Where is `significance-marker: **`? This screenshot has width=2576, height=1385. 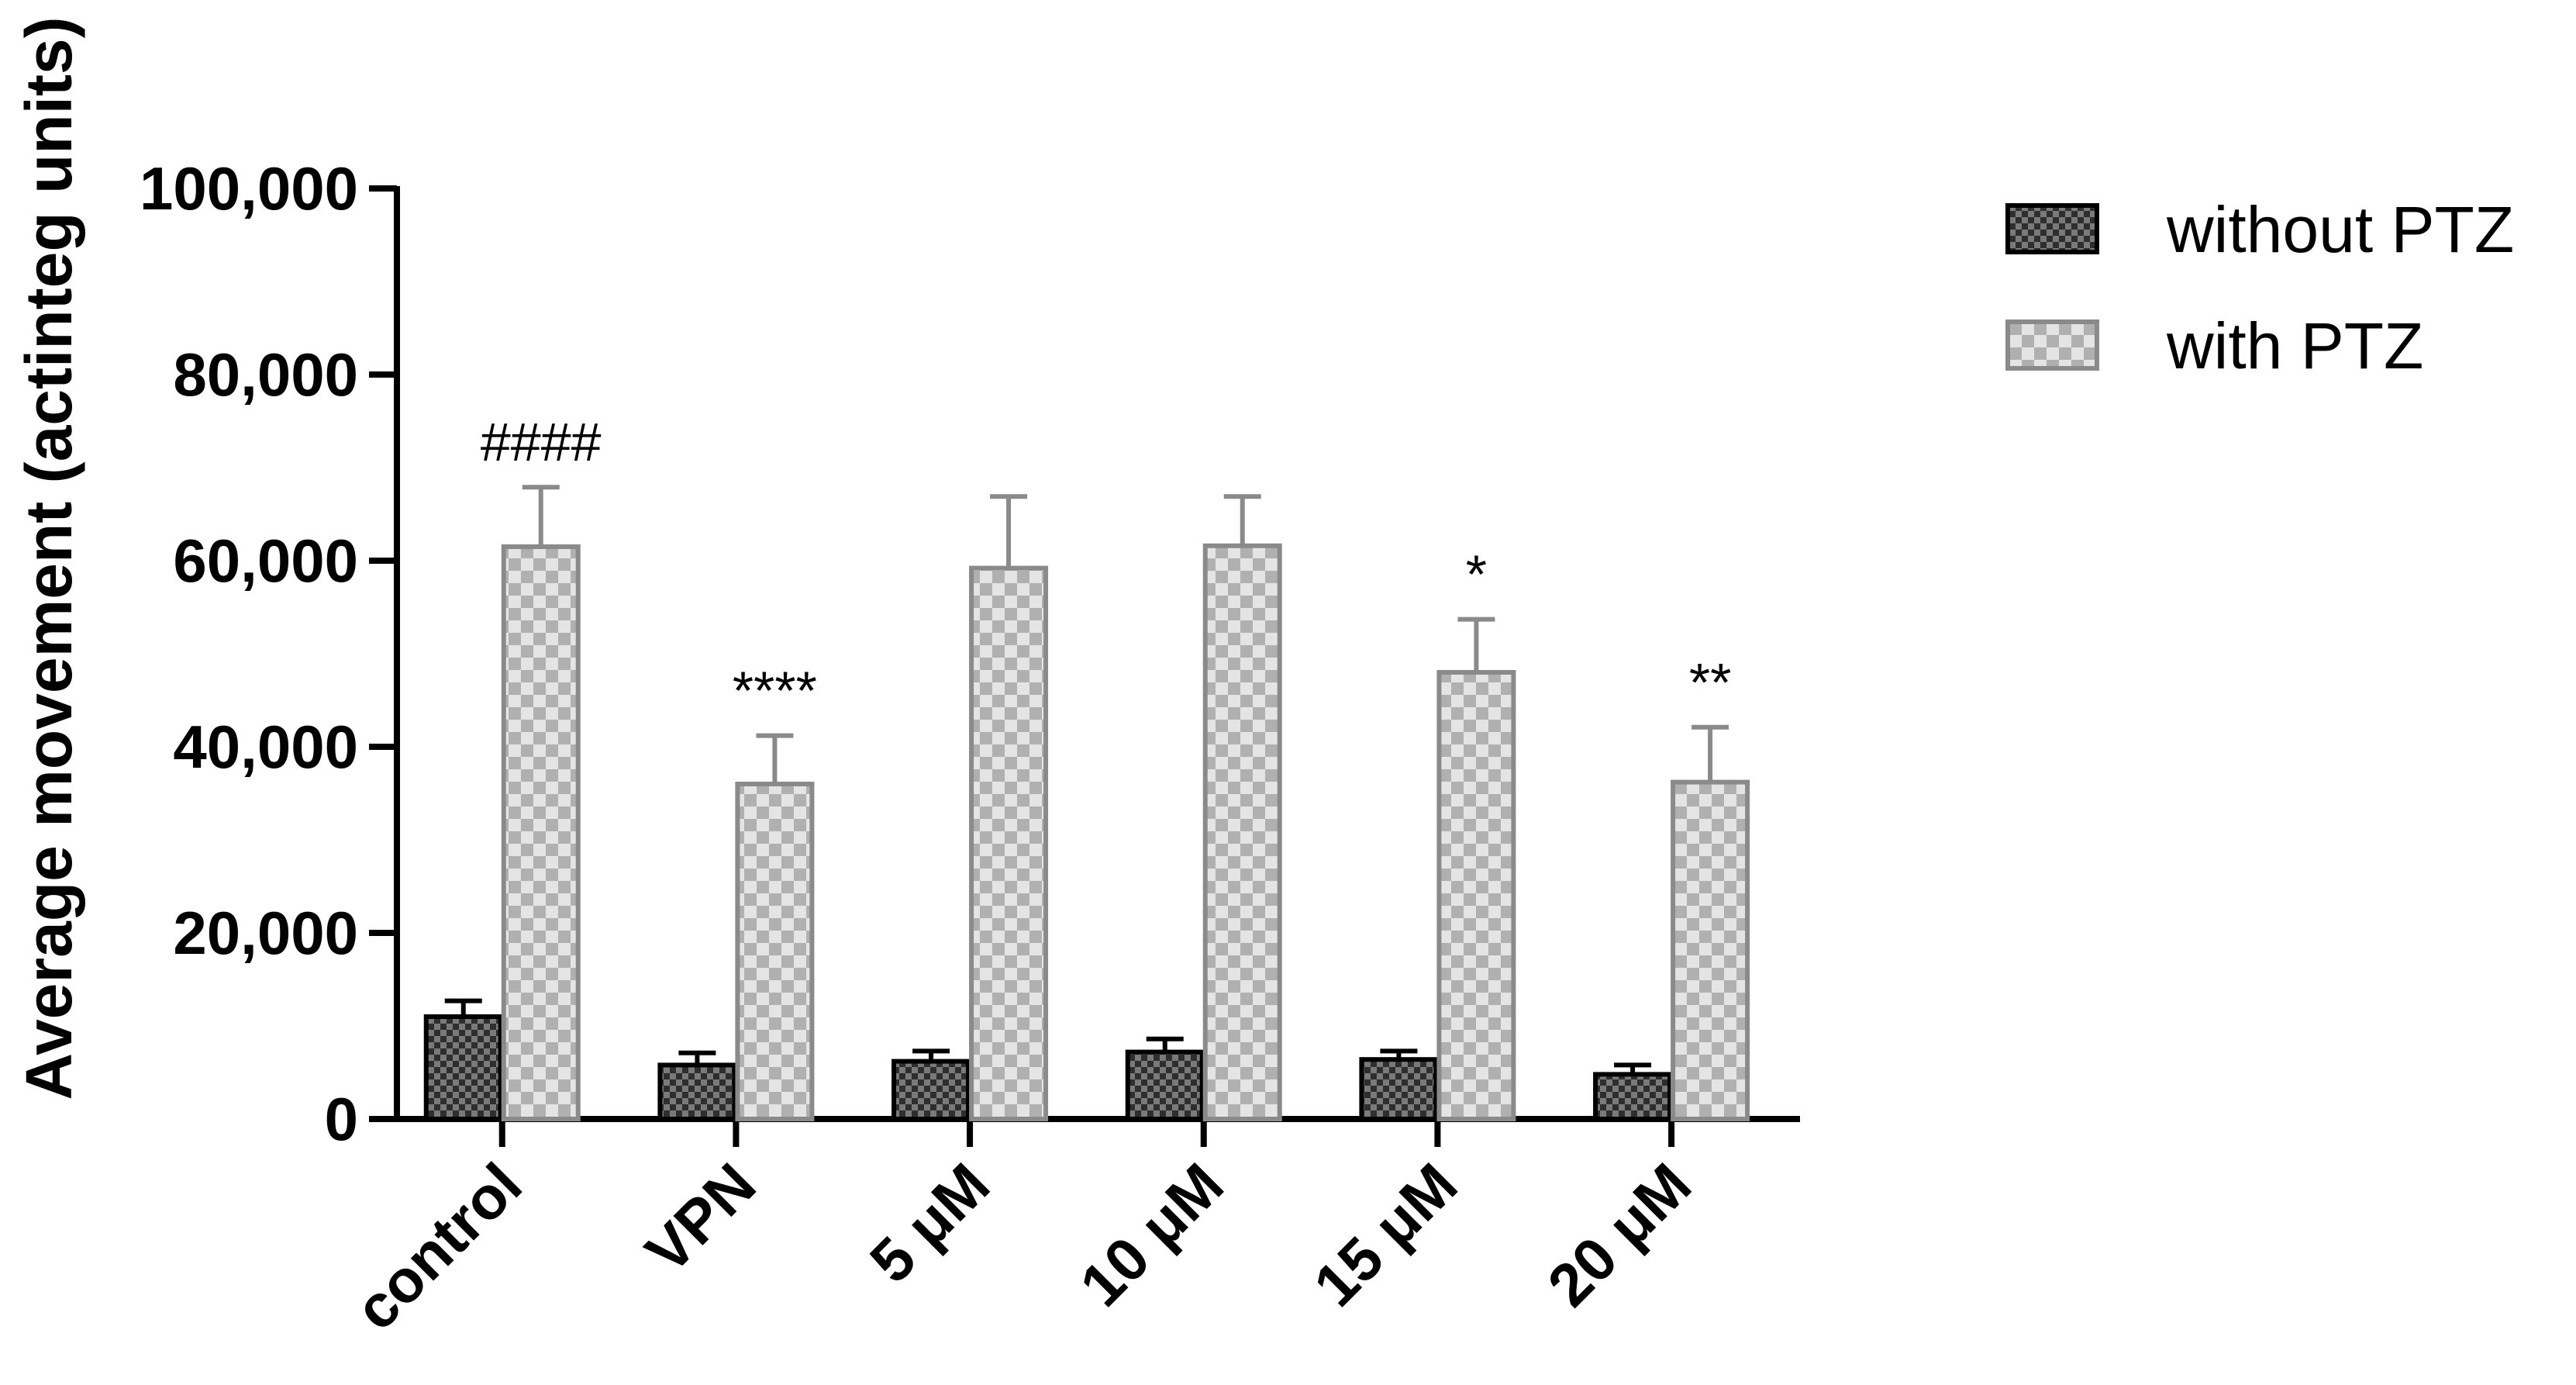
significance-marker: ** is located at coordinates (1710, 682).